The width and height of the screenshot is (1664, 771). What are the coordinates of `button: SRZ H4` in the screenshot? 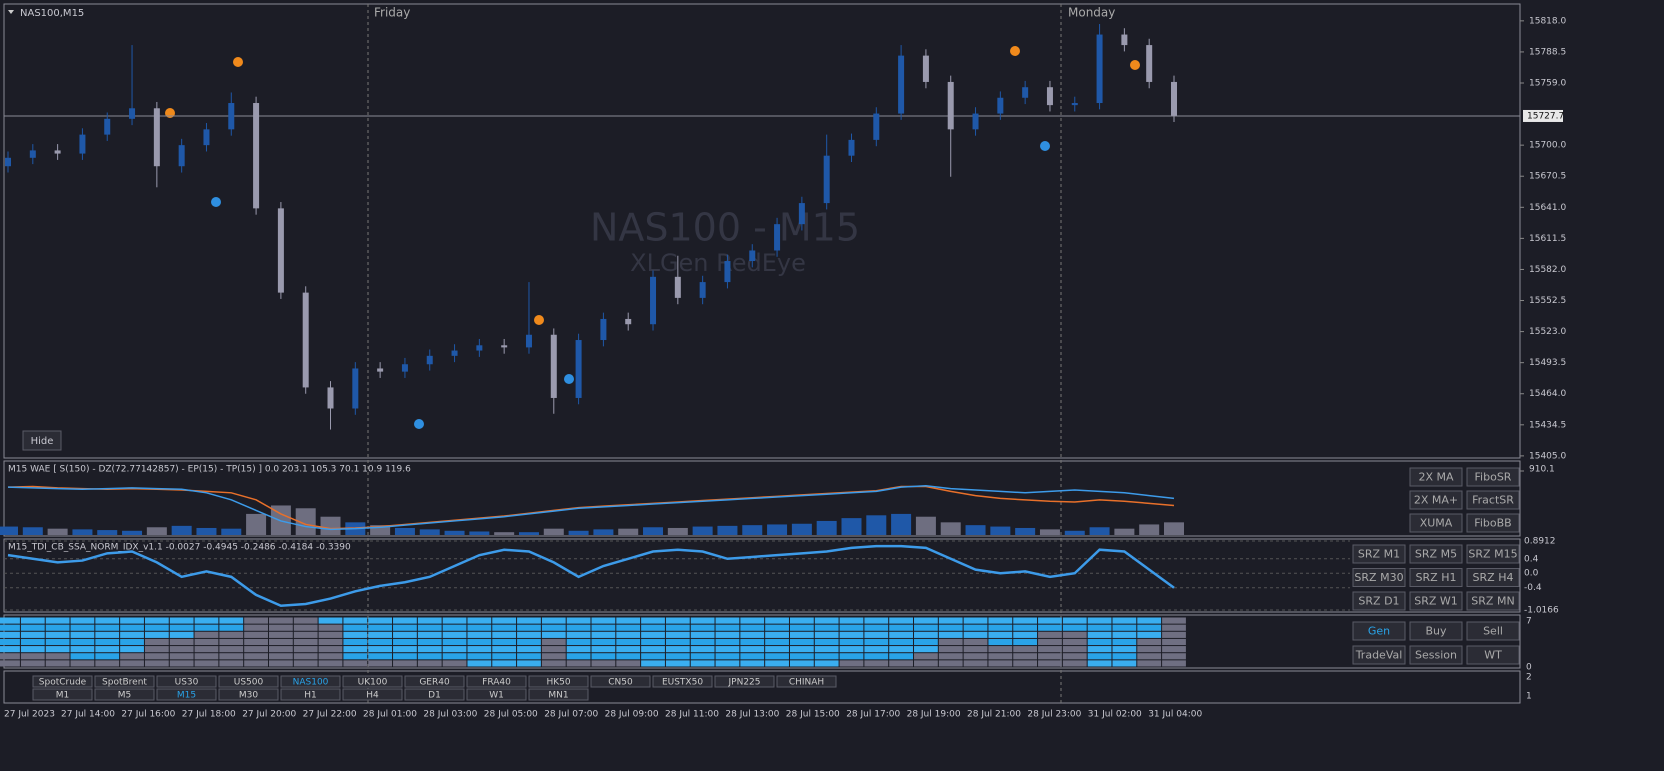 It's located at (1493, 577).